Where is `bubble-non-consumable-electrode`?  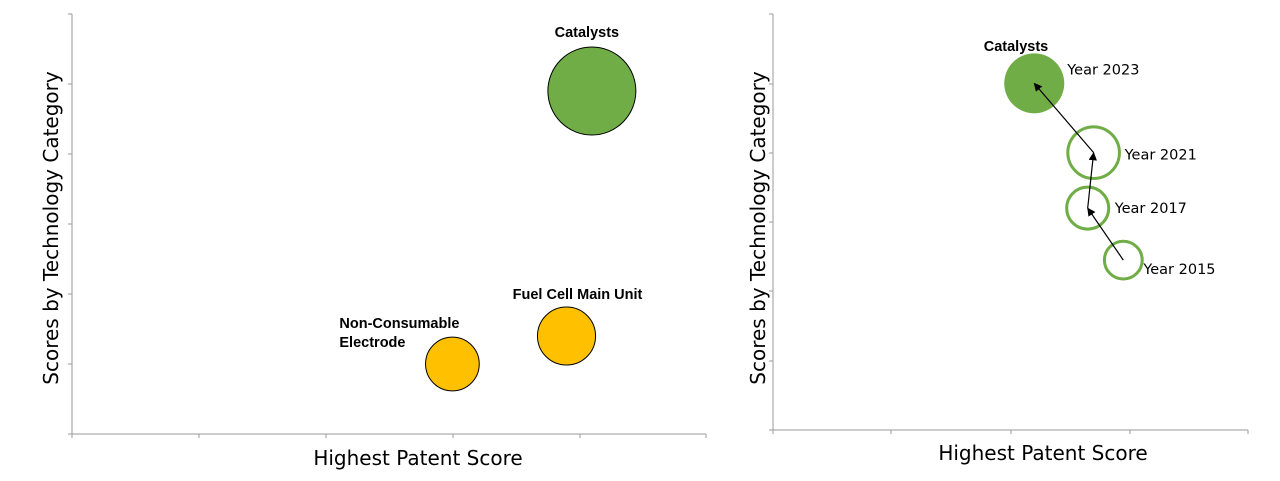
bubble-non-consumable-electrode is located at coordinates (452, 364).